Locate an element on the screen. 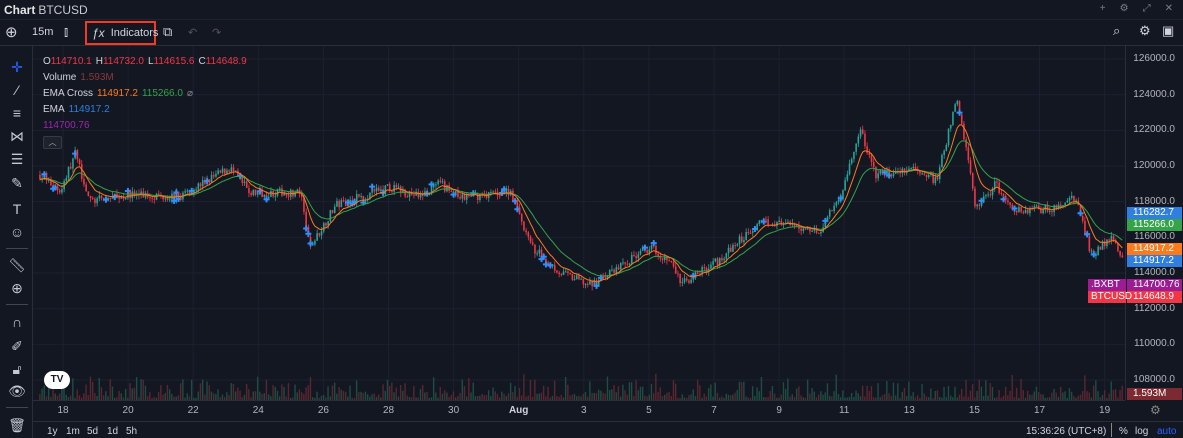  hidden-icon: ⌀ is located at coordinates (189, 93).